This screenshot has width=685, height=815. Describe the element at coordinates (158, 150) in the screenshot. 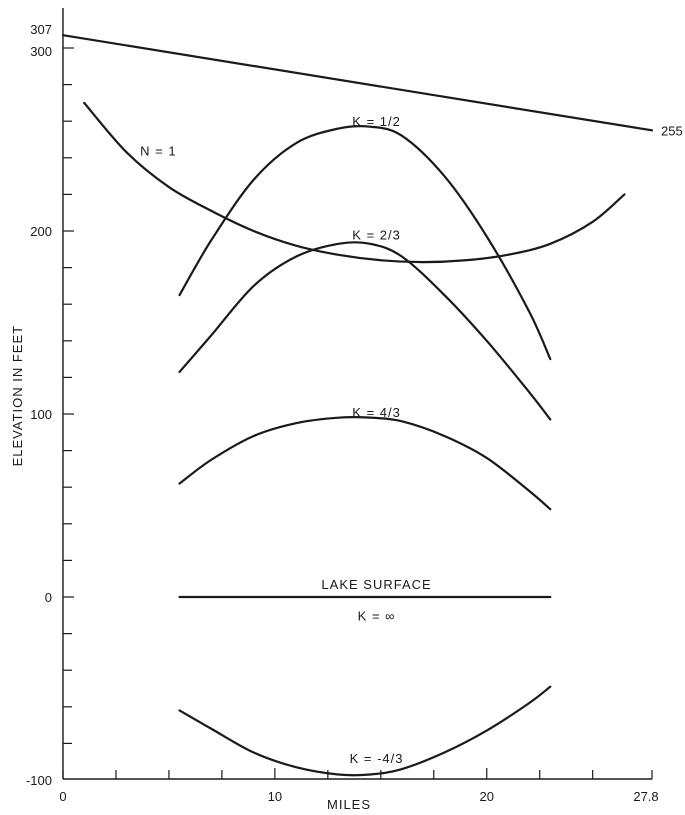

I see `curve-label: N = 1` at that location.